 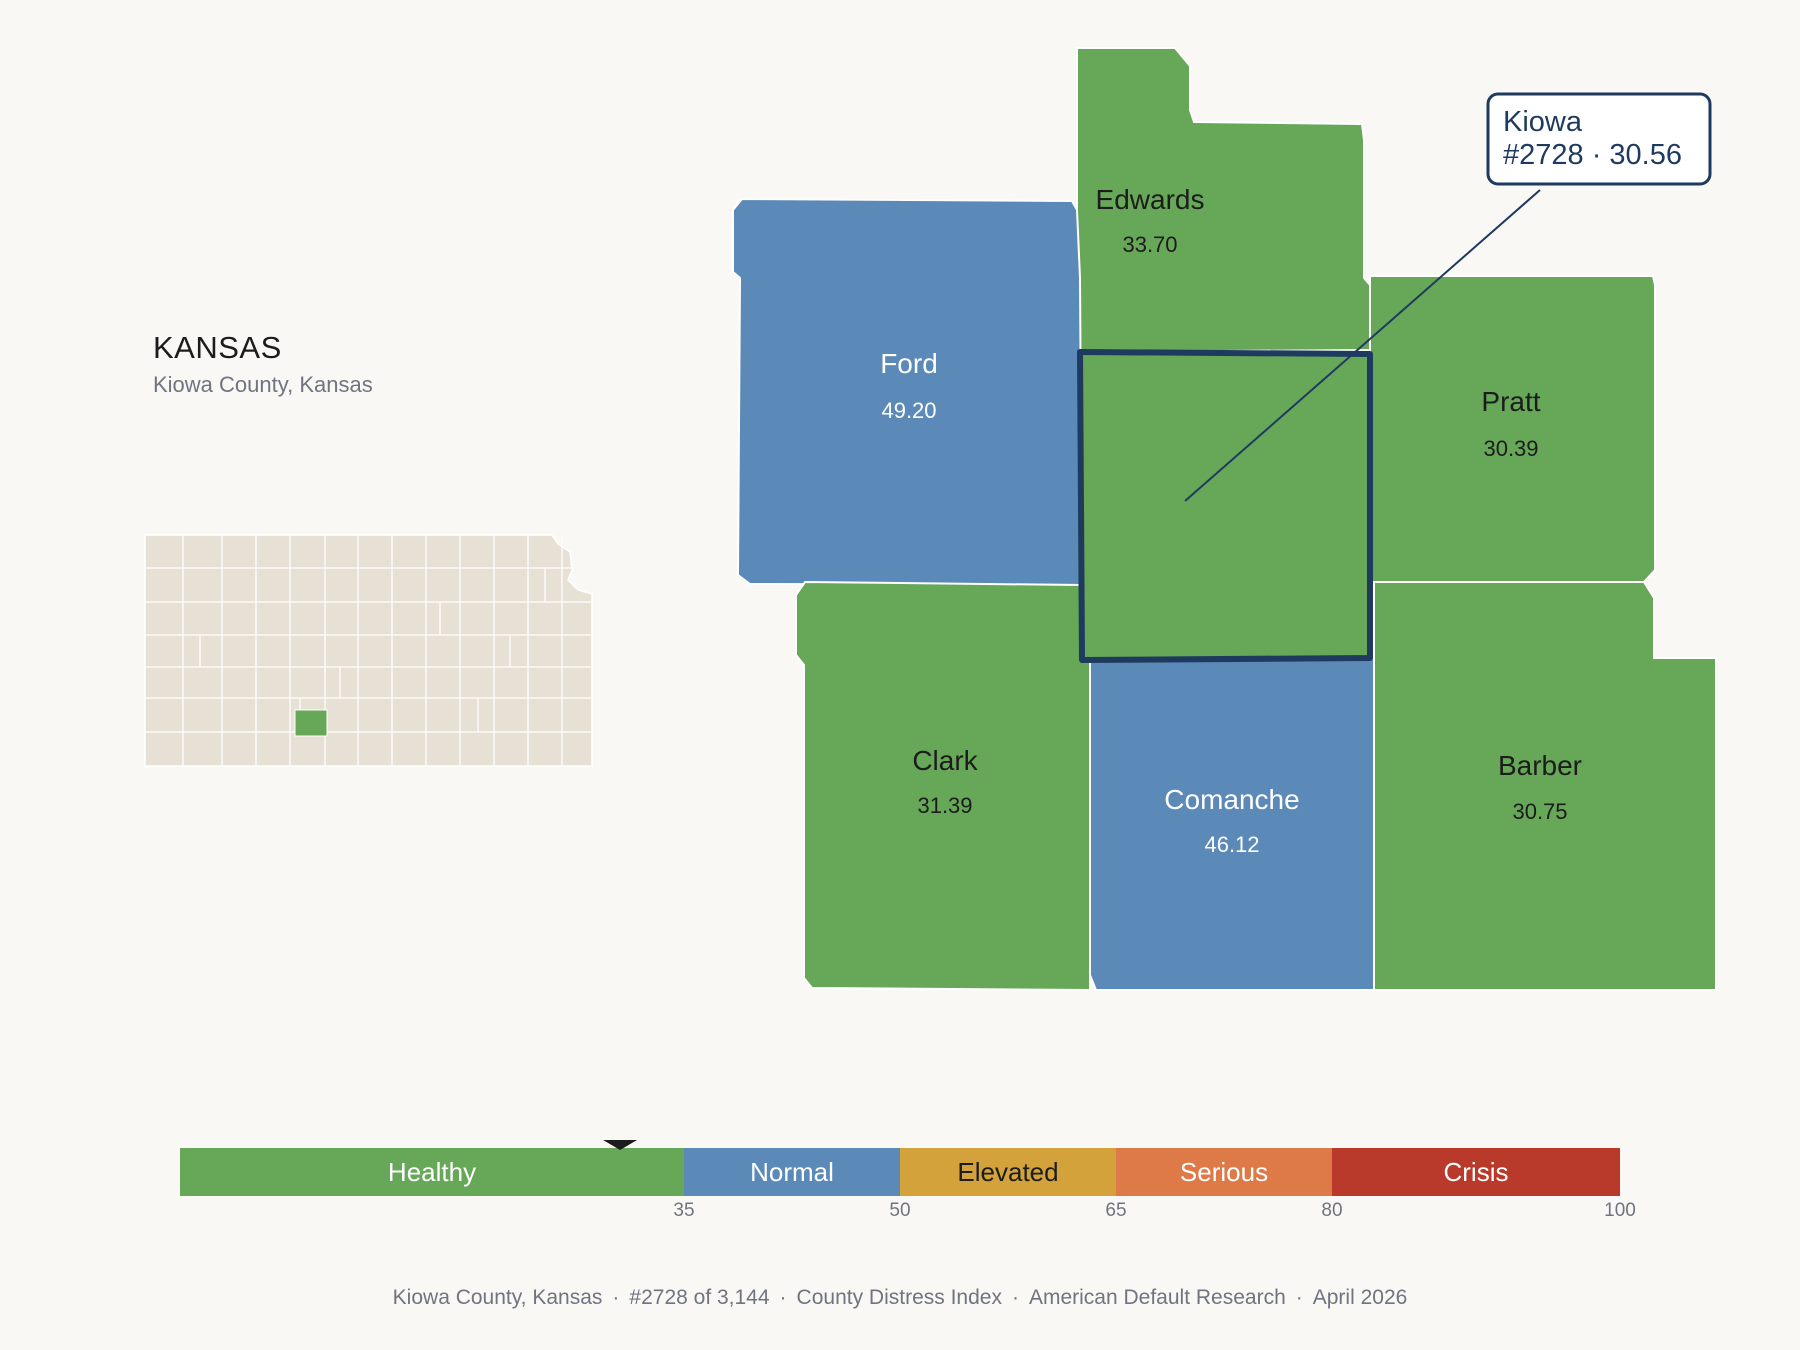 I want to click on county-kiowa, so click(x=1225, y=506).